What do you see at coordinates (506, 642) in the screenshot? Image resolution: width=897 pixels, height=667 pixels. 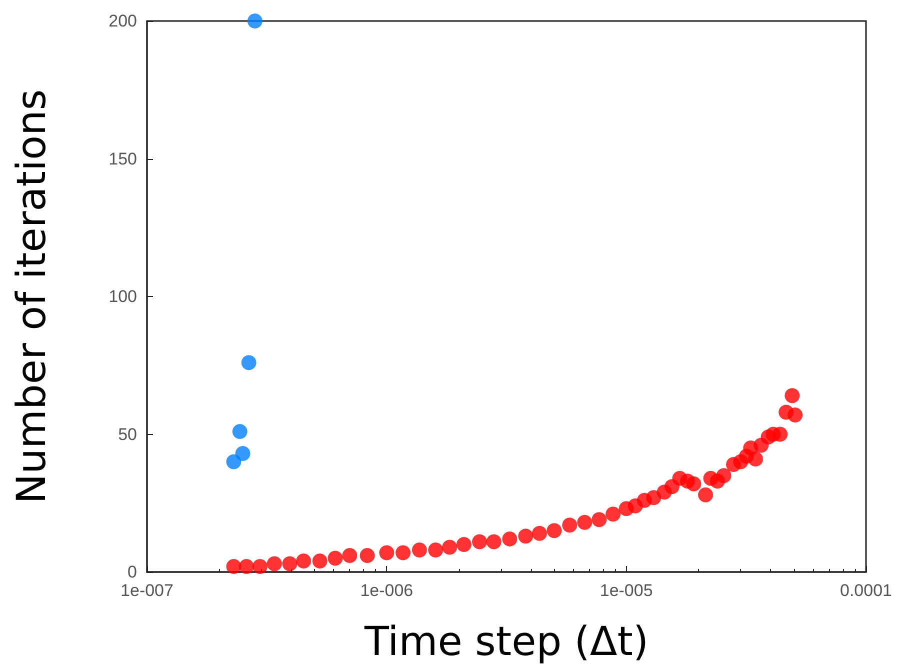 I see `x-axis-title: Time step (Δt)` at bounding box center [506, 642].